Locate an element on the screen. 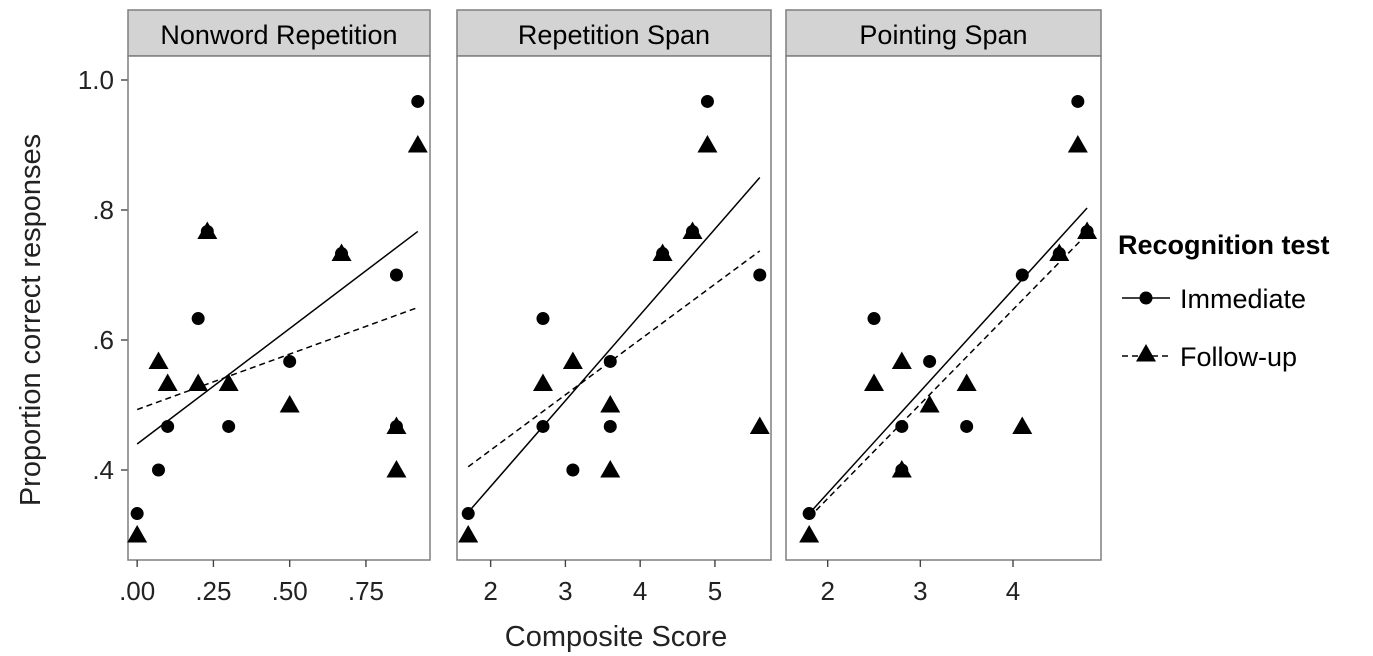  y-tick-label: 1.0 is located at coordinates (96, 80).